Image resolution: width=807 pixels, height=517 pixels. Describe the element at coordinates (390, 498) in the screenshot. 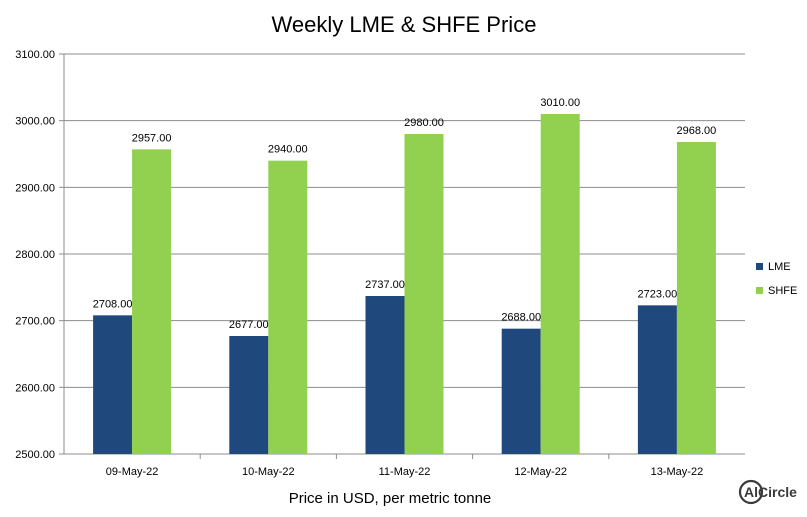

I see `x-axis-label: Price in USD, per metric tonne` at that location.